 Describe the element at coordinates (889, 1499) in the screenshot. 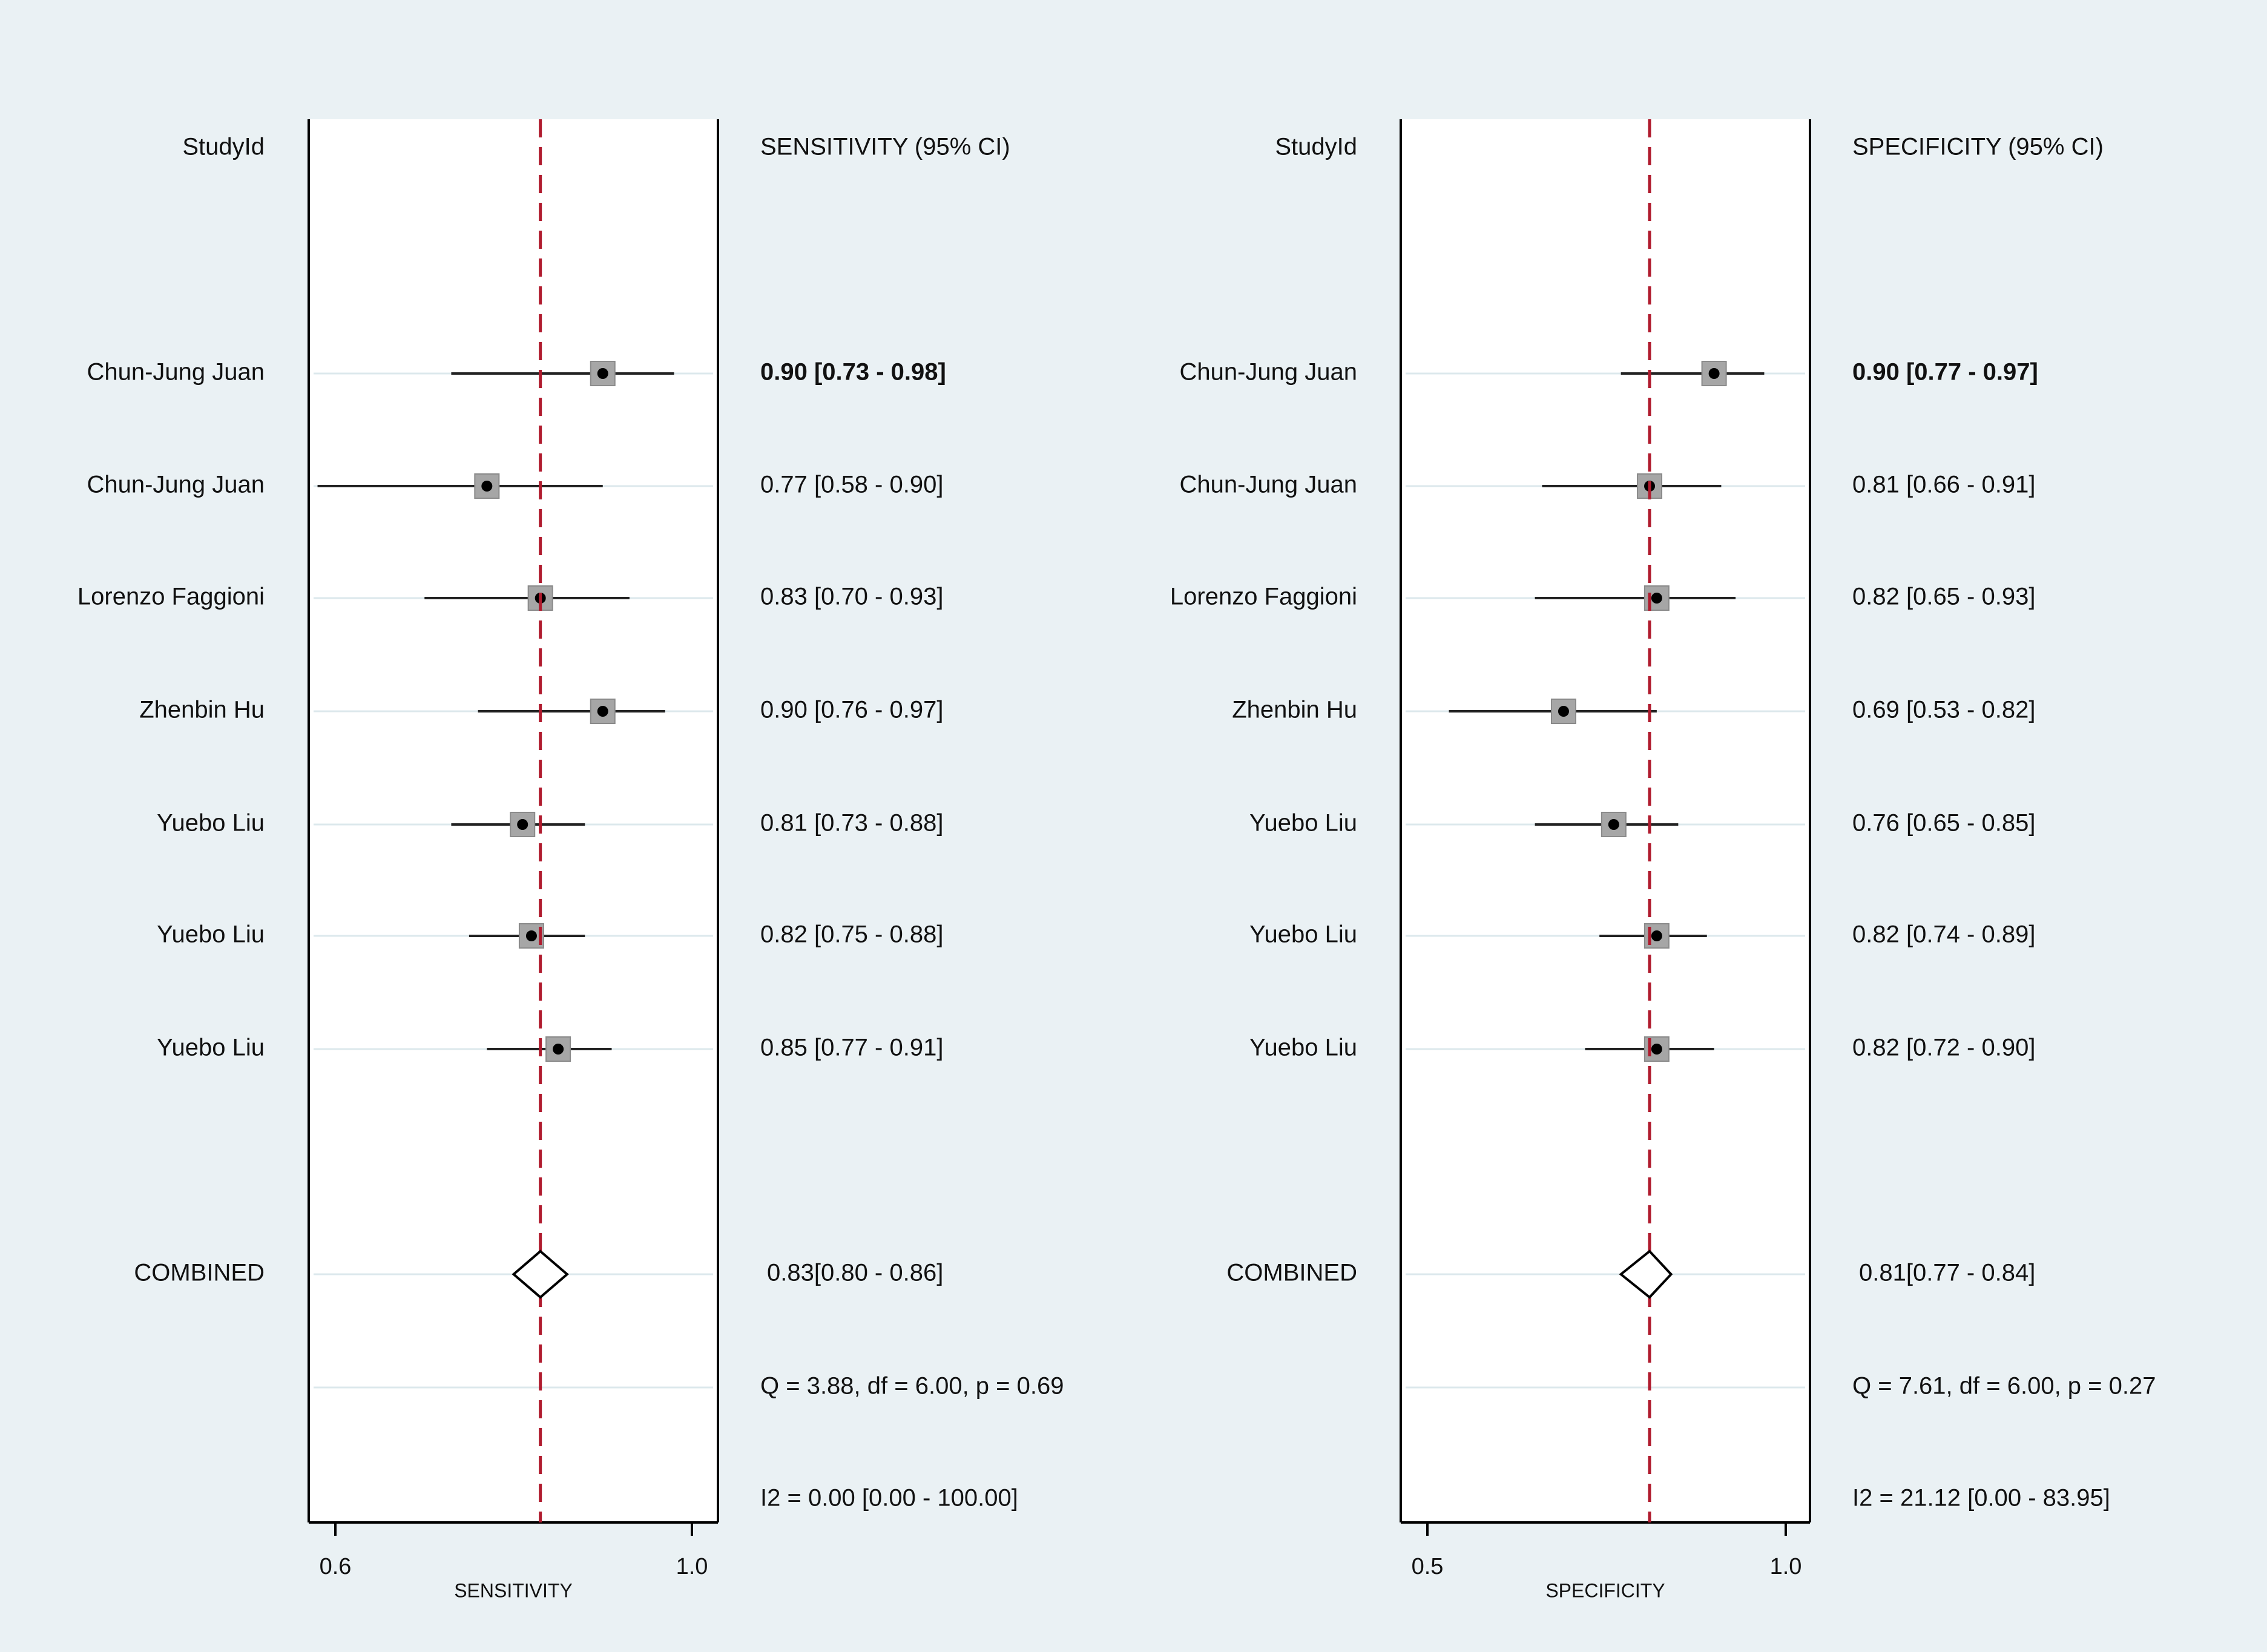

I see `i2-label: I2 = 0.00 [0.00 - 100.00]` at that location.